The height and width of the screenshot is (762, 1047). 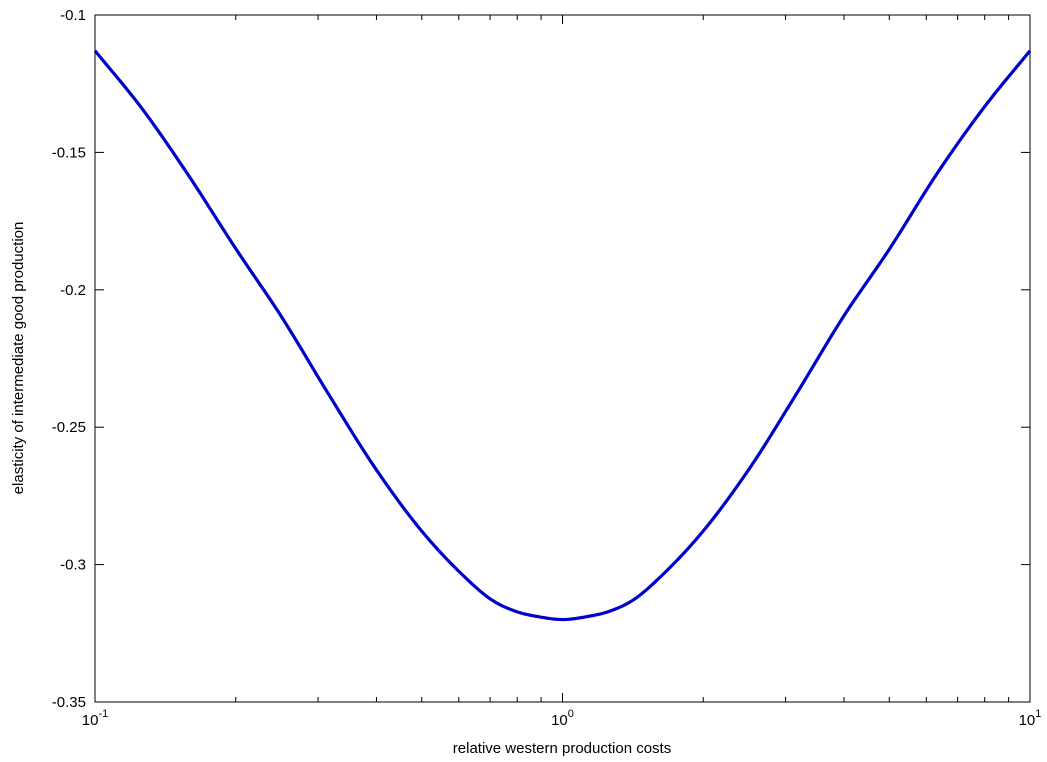 I want to click on x-tick-label: 10¹, so click(x=1030, y=718).